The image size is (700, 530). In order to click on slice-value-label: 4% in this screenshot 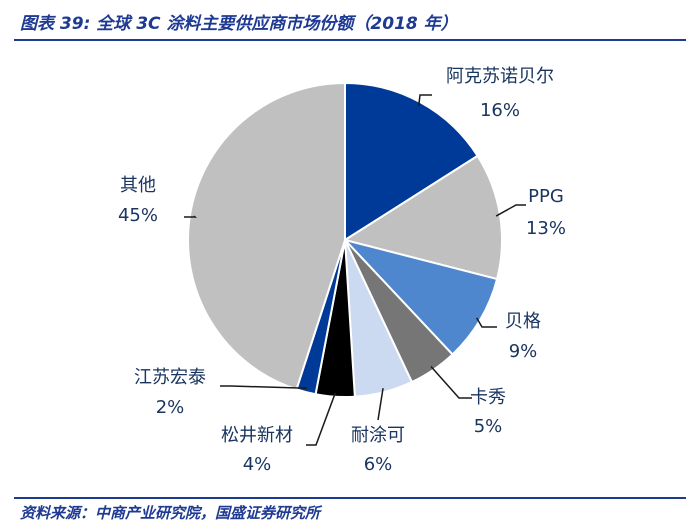, I will do `click(257, 464)`.